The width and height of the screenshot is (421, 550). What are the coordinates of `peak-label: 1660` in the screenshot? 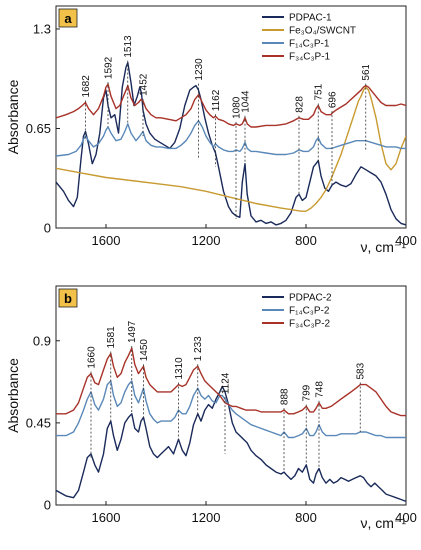 It's located at (92, 357).